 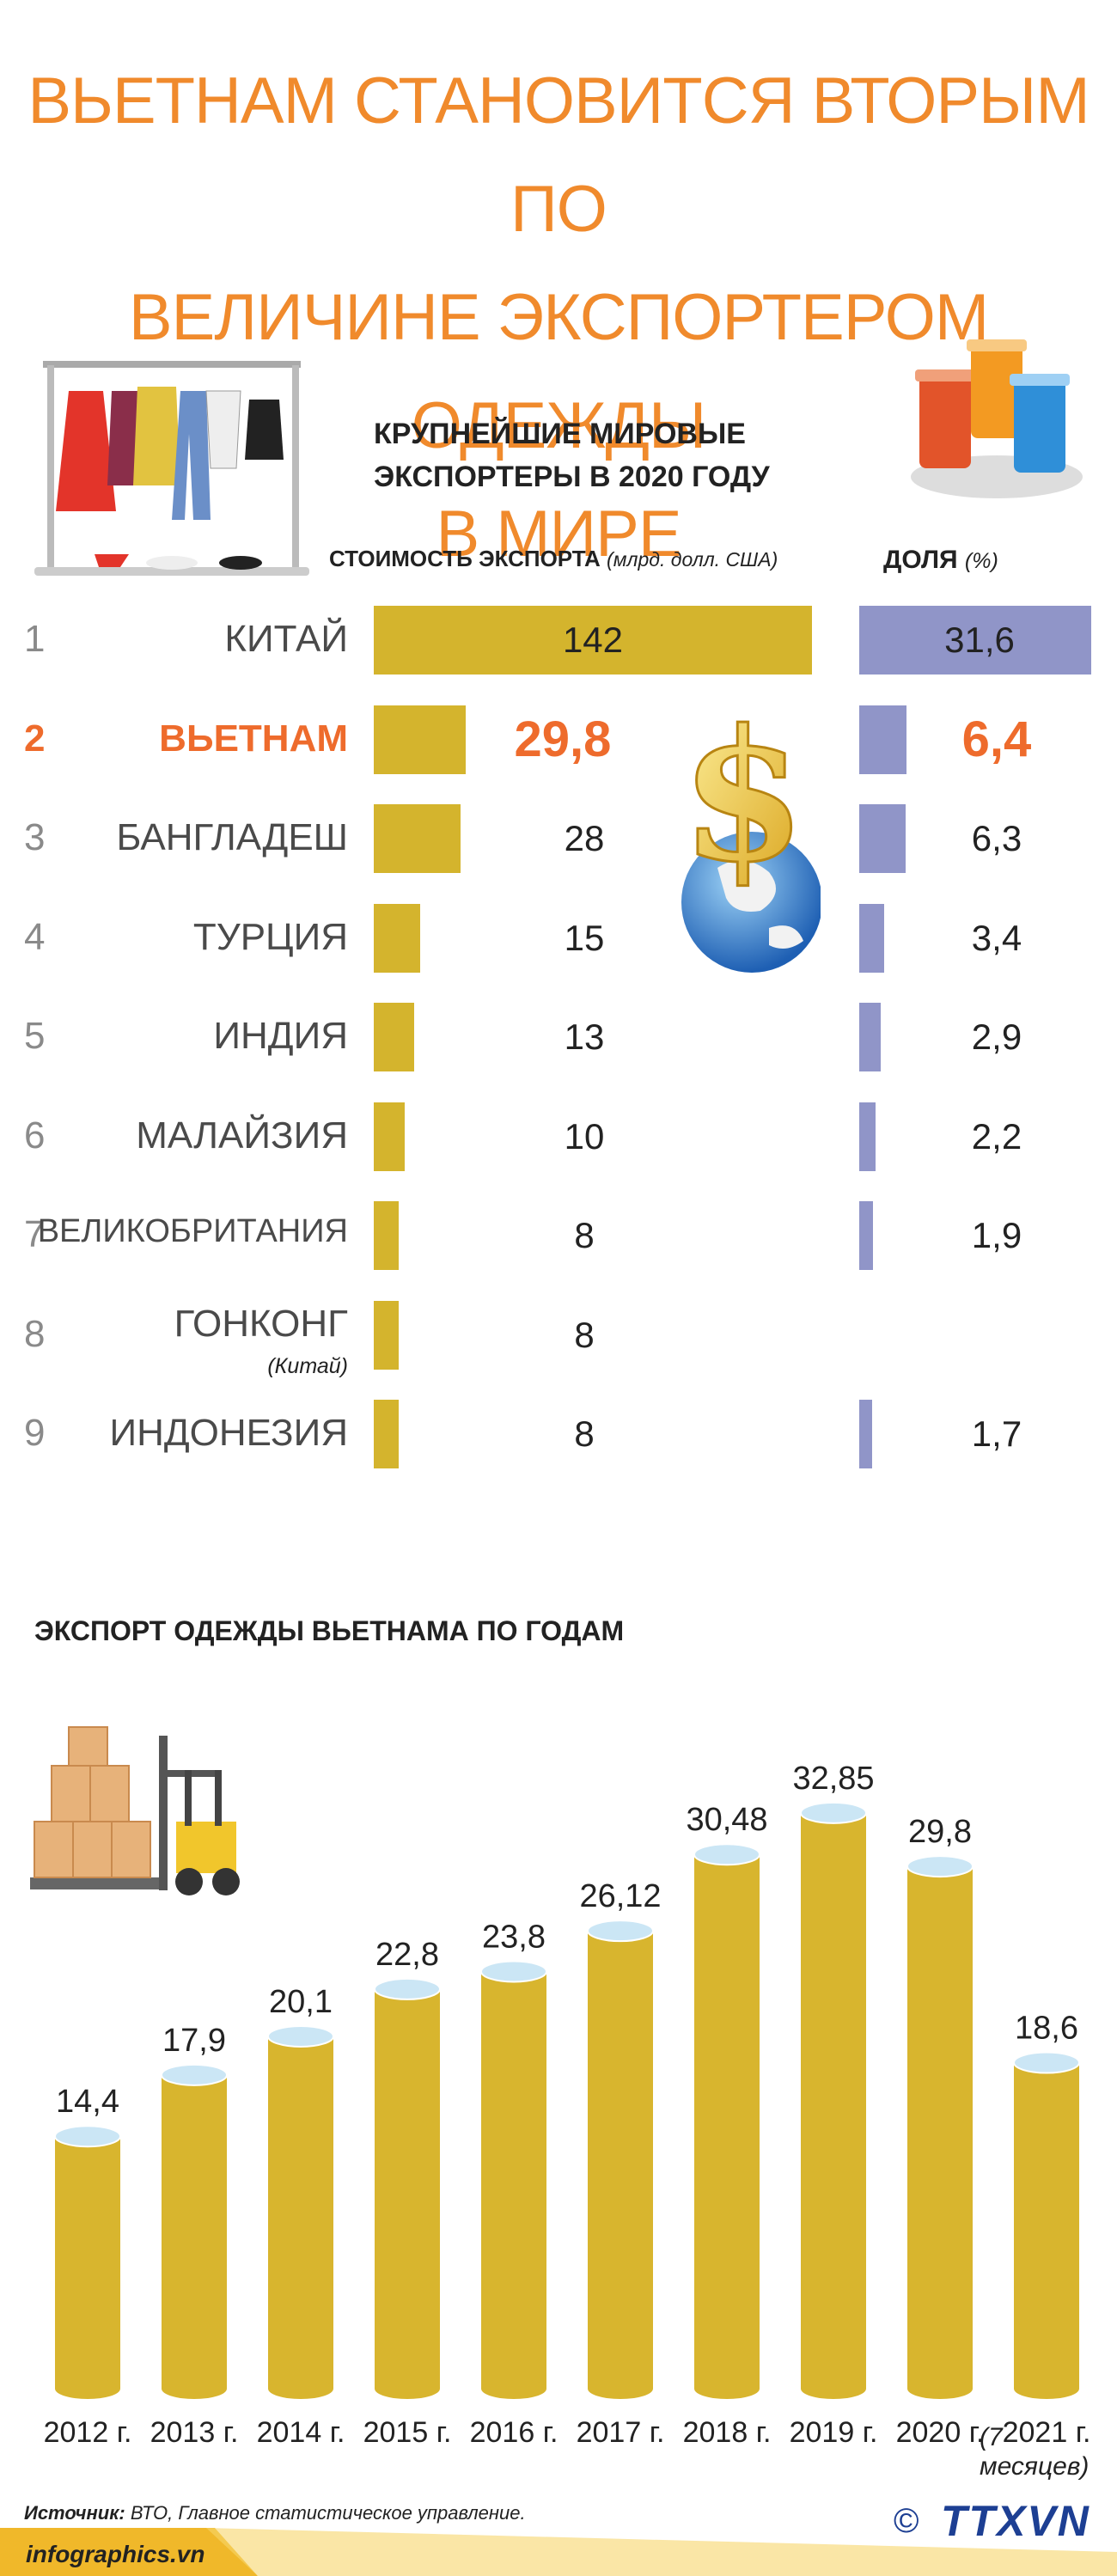 What do you see at coordinates (35, 837) in the screenshot?
I see `rank-number: 3` at bounding box center [35, 837].